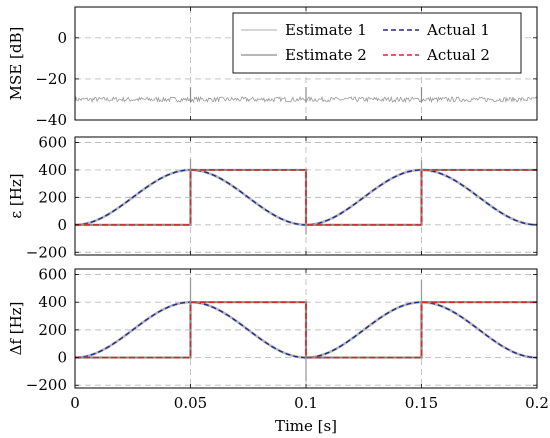 The image size is (550, 438). Describe the element at coordinates (537, 403) in the screenshot. I see `xtick-label: 0.2` at that location.